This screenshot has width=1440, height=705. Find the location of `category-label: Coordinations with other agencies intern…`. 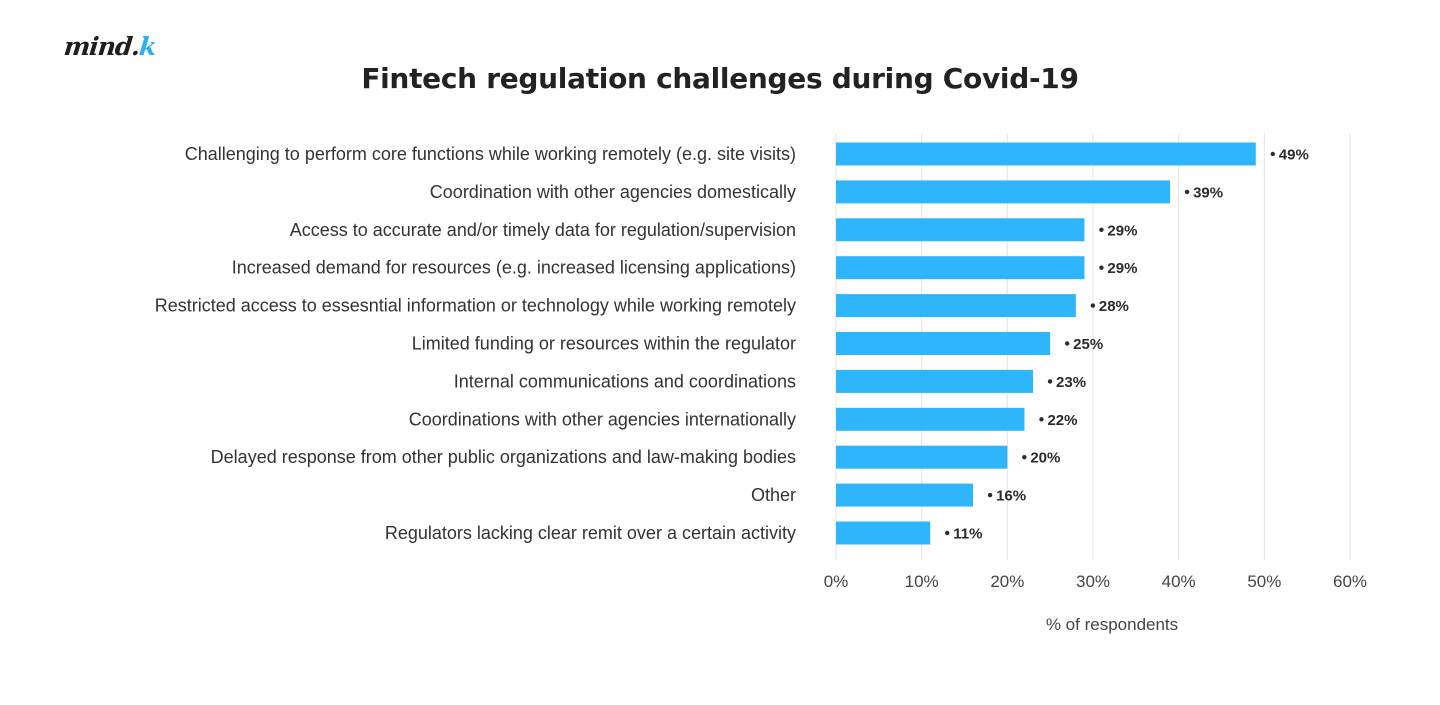

category-label: Coordinations with other agencies intern… is located at coordinates (602, 419).